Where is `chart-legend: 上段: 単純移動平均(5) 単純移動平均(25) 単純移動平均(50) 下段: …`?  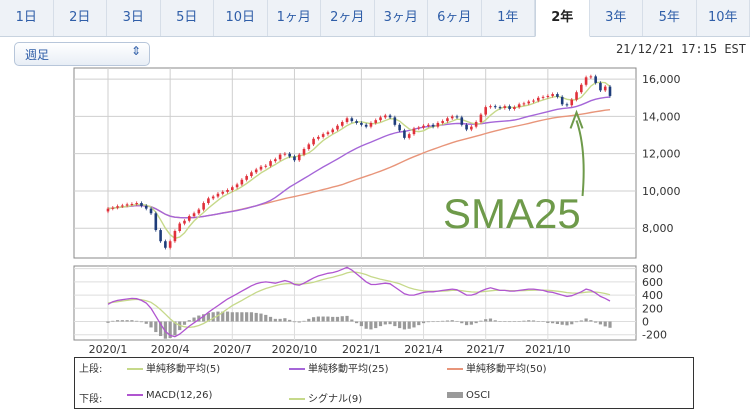
chart-legend: 上段: 単純移動平均(5) 単純移動平均(25) 単純移動平均(50) 下段: … is located at coordinates (384, 383).